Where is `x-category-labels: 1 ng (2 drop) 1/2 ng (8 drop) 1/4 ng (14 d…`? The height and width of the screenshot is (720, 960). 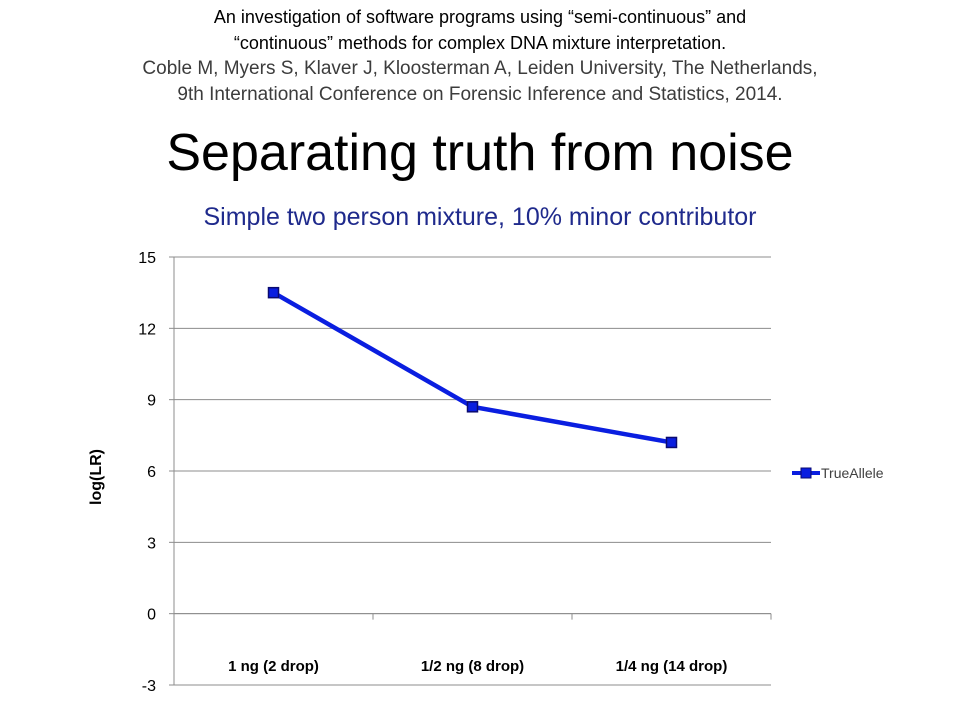 x-category-labels: 1 ng (2 drop) 1/2 ng (8 drop) 1/4 ng (14 d… is located at coordinates (477, 666).